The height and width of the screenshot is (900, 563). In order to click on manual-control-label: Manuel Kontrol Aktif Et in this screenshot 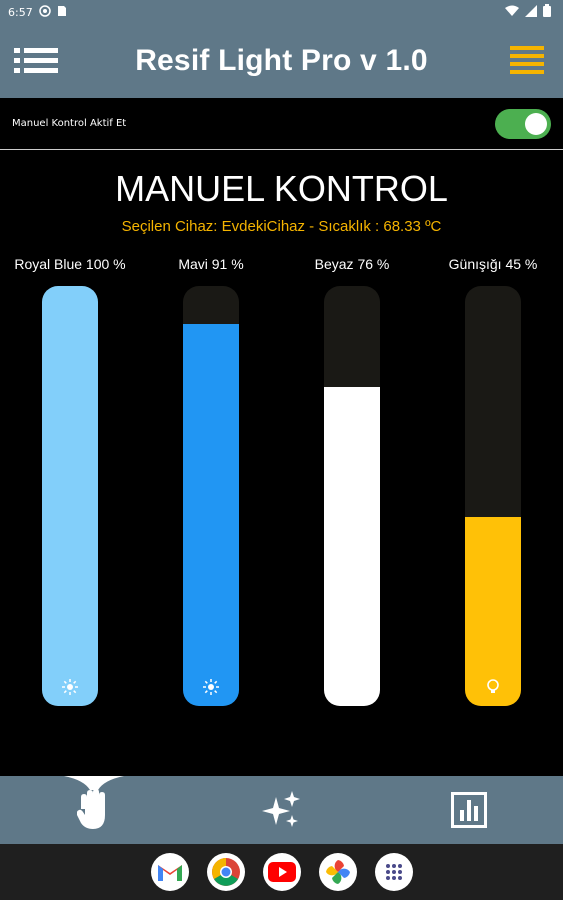, I will do `click(69, 123)`.